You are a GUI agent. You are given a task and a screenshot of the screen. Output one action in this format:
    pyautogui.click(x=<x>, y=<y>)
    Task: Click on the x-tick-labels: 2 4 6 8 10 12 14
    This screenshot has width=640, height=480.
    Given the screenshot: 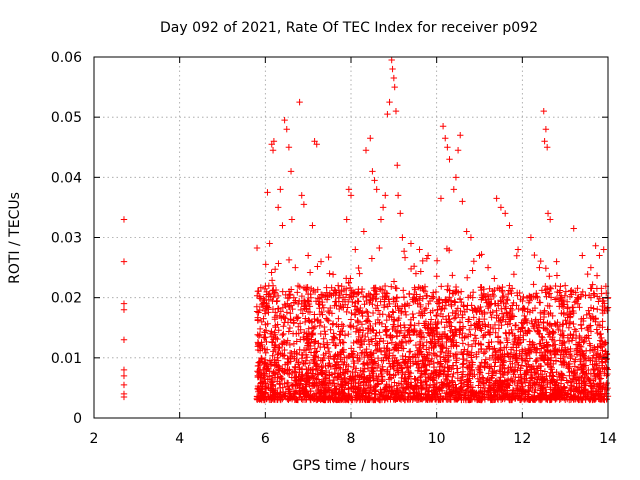 What is the action you would take?
    pyautogui.click(x=353, y=439)
    